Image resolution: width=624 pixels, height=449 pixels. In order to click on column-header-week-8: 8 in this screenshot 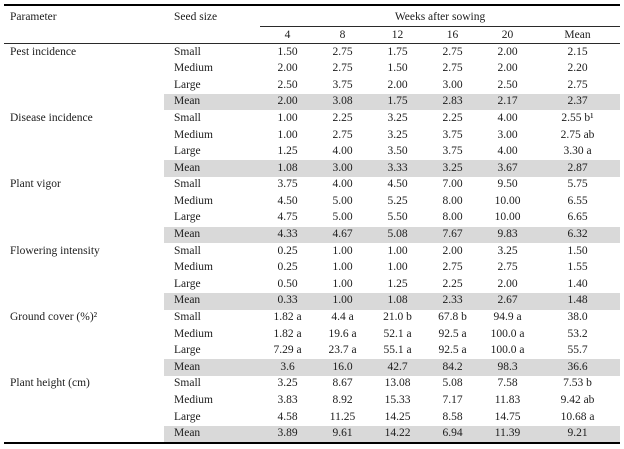, I will do `click(342, 35)`.